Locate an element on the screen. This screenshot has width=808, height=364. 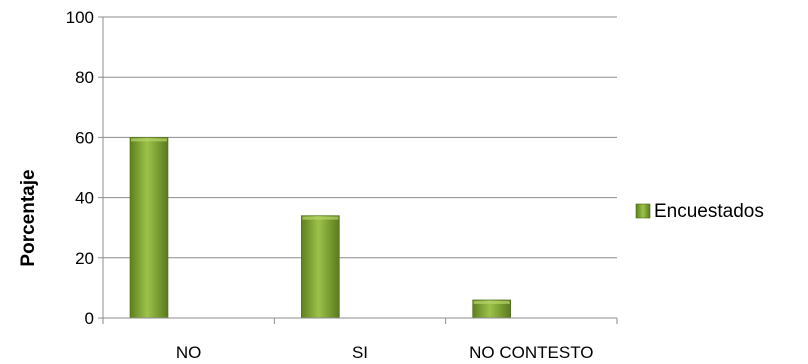
y-tick-label: 60 is located at coordinates (84, 137).